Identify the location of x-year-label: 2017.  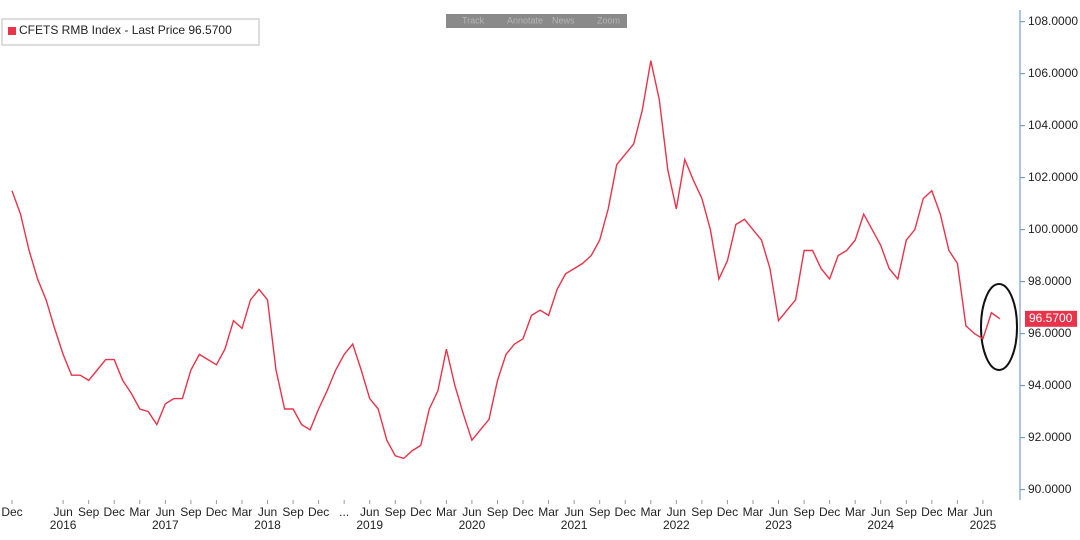
(165, 525).